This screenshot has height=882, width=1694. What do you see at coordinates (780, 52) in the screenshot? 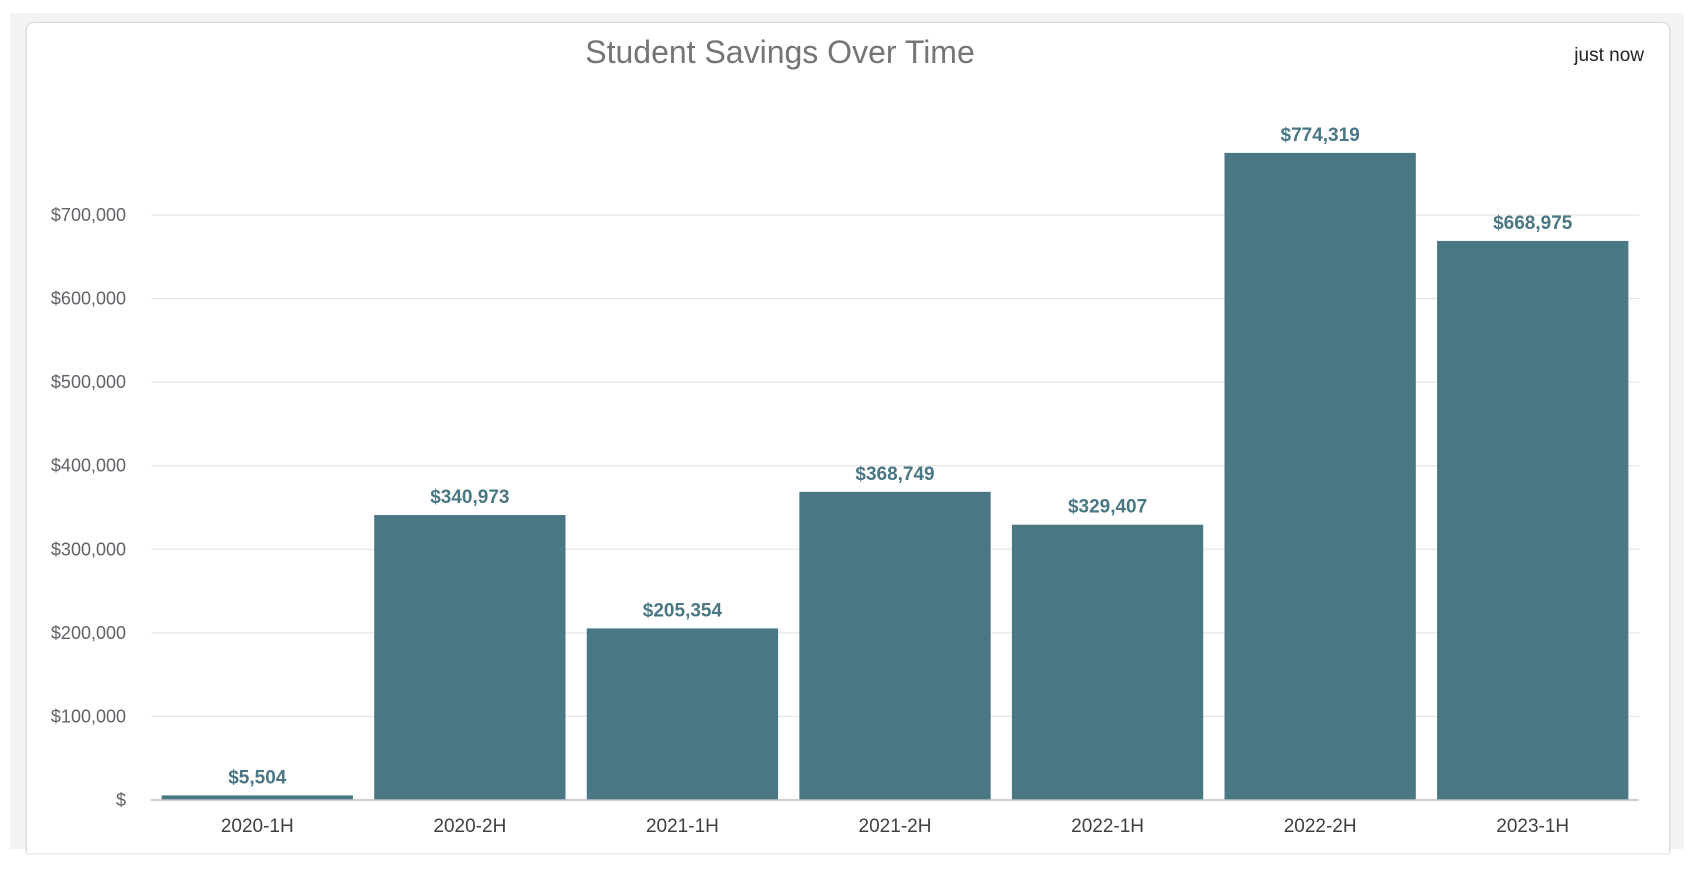
I see `chart-title: Student Savings Over Time` at bounding box center [780, 52].